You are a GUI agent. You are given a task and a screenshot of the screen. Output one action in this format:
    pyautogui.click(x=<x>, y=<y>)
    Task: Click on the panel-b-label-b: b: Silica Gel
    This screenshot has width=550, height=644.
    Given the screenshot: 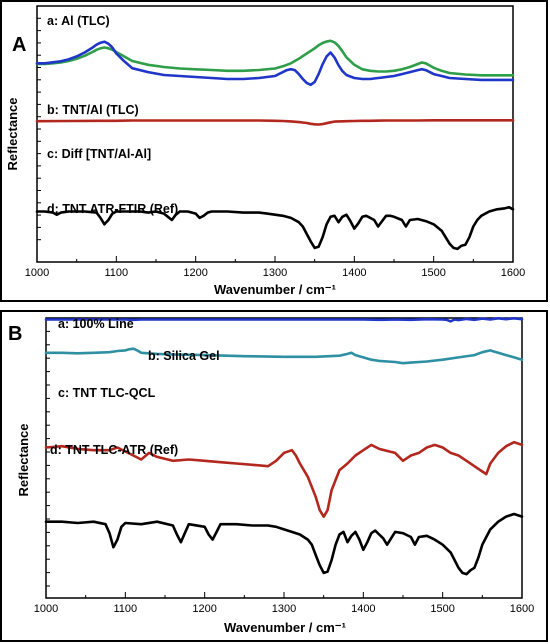 What is the action you would take?
    pyautogui.click(x=184, y=356)
    